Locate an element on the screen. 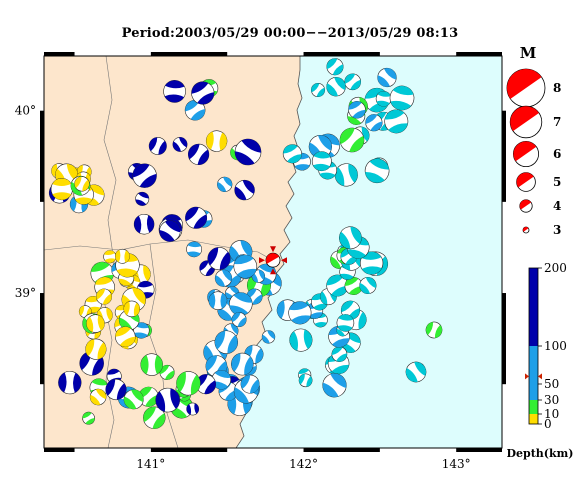 Image resolution: width=580 pixels, height=500 pixels. magnitude-legend-label: 7 is located at coordinates (557, 122).